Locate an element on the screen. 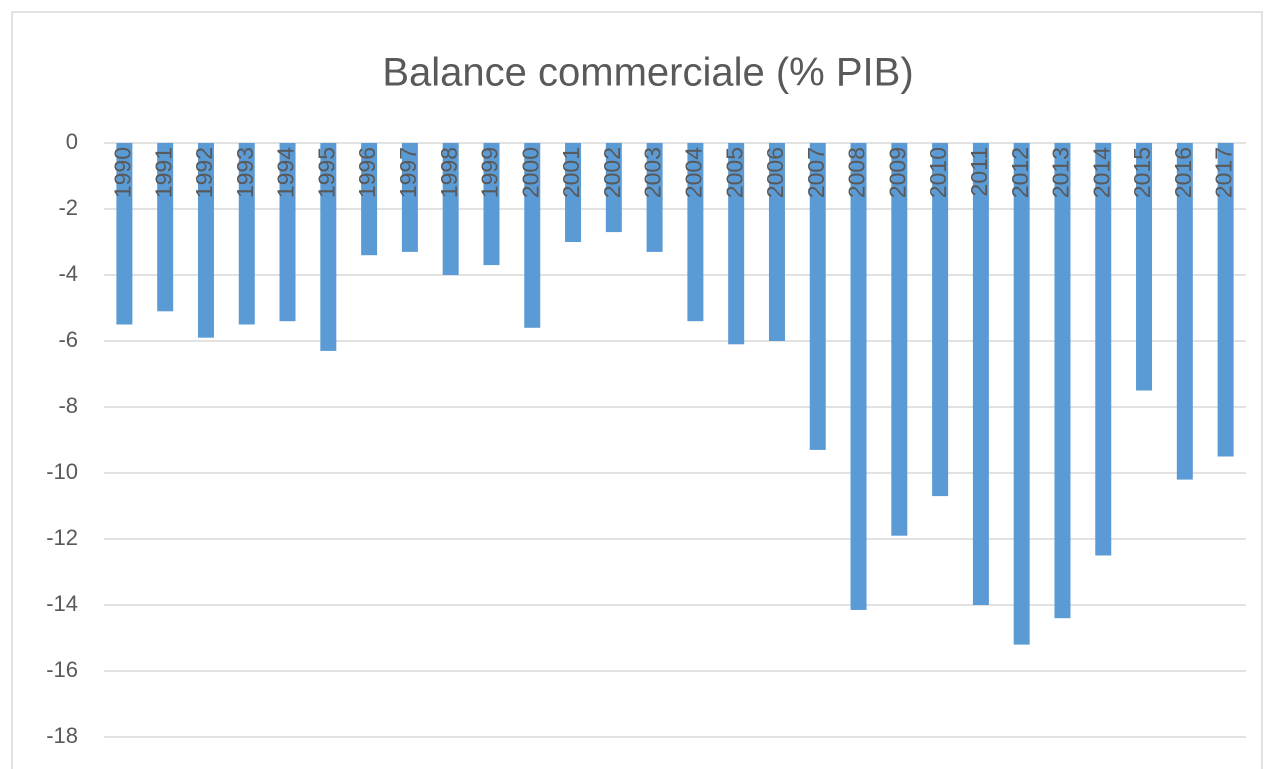 Image resolution: width=1273 pixels, height=769 pixels. x-tick-label: 1990 is located at coordinates (122, 172).